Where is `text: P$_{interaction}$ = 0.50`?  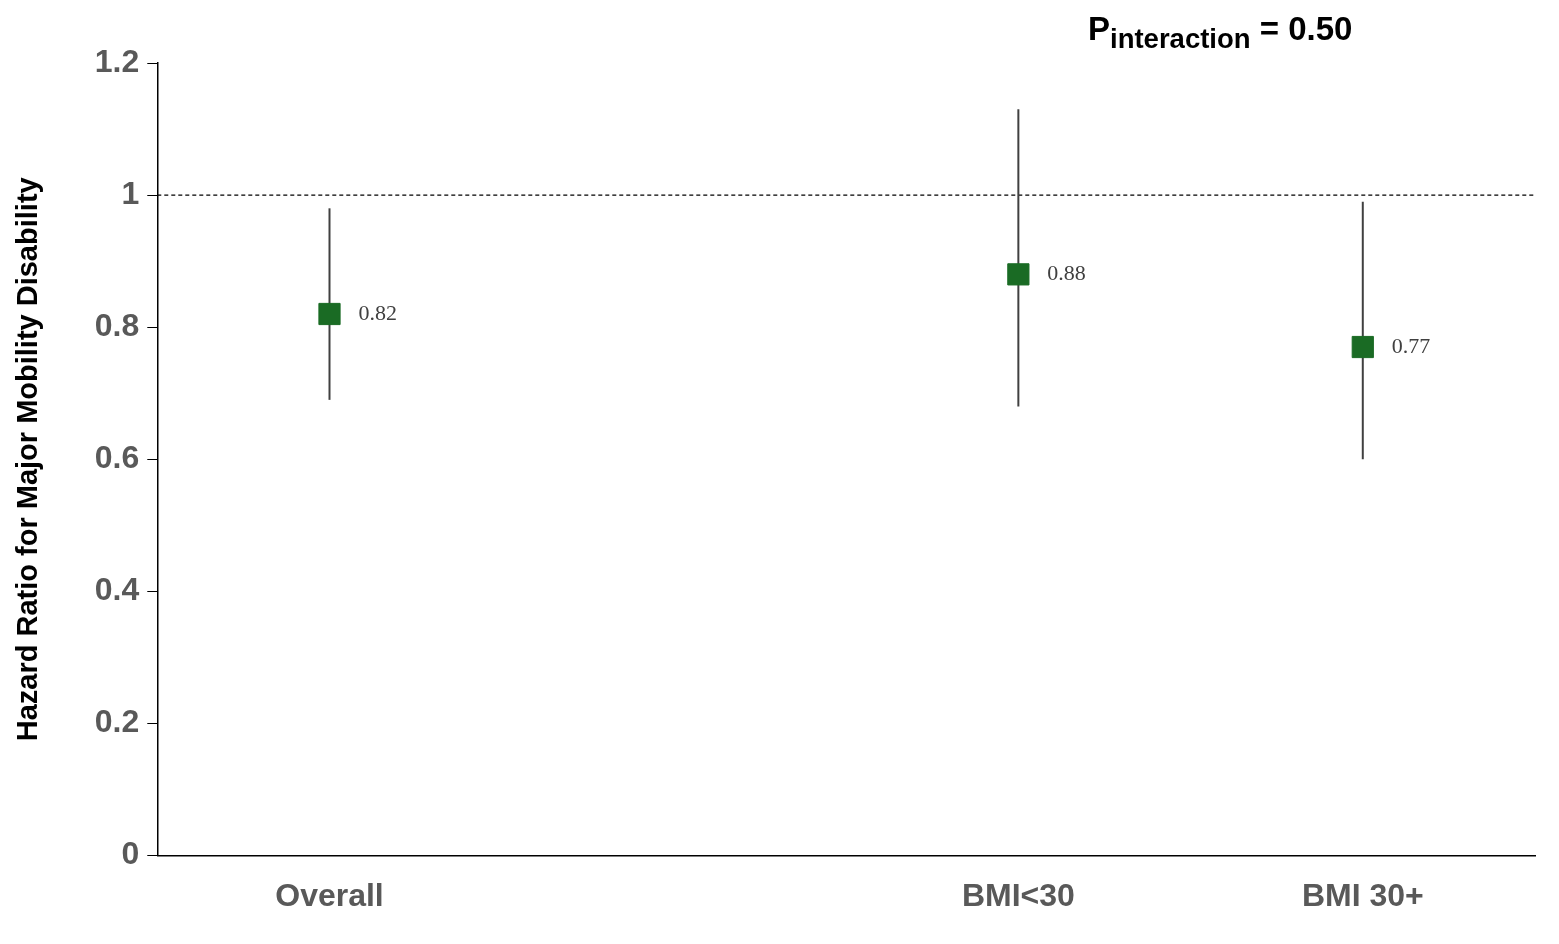
text: P$_{interaction}$ = 0.50 is located at coordinates (1220, 32).